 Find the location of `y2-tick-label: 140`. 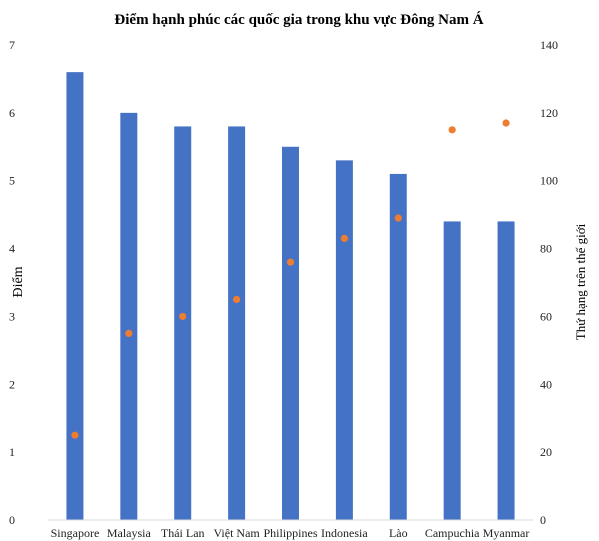

y2-tick-label: 140 is located at coordinates (549, 45).